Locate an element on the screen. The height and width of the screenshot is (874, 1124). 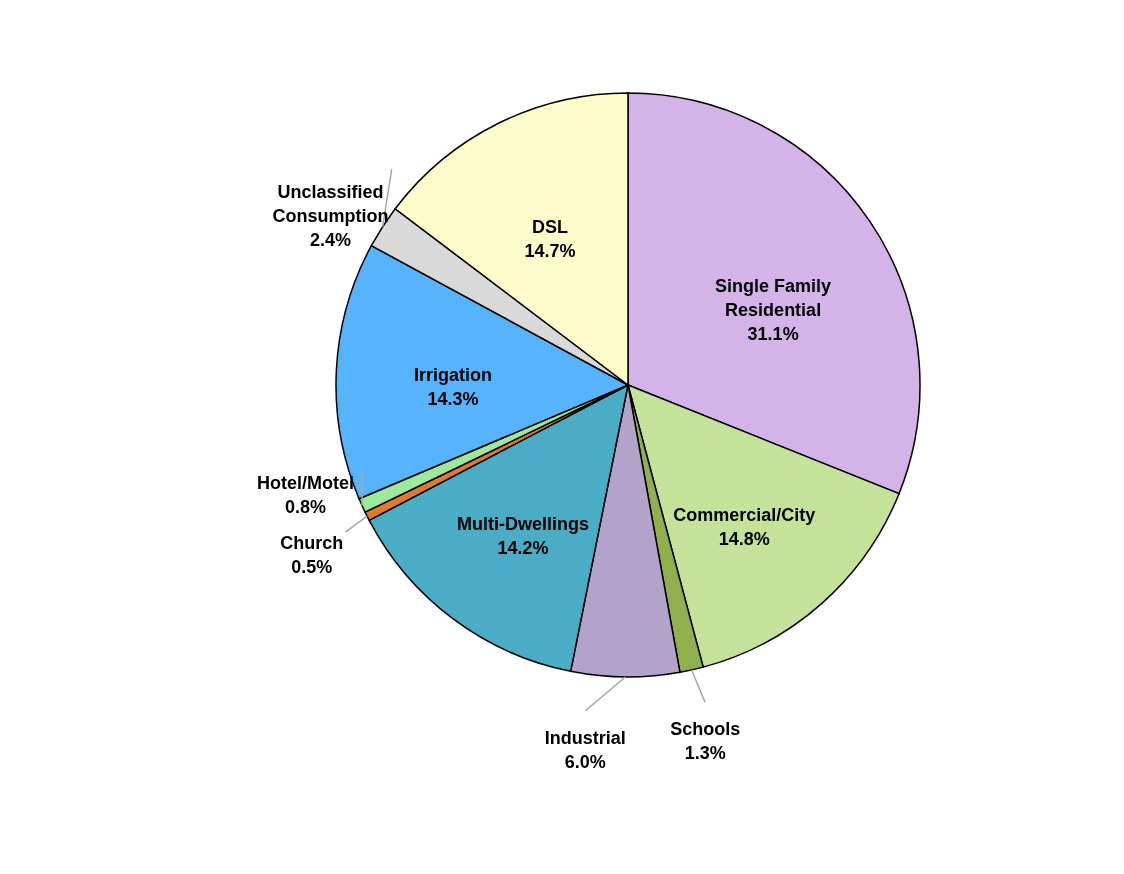
slice-label: Hotel/Motel is located at coordinates (306, 483).